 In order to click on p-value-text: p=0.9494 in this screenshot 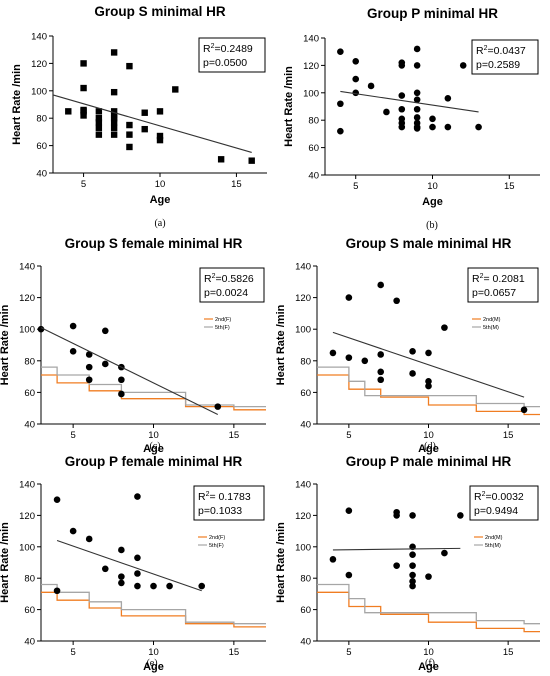, I will do `click(496, 511)`.